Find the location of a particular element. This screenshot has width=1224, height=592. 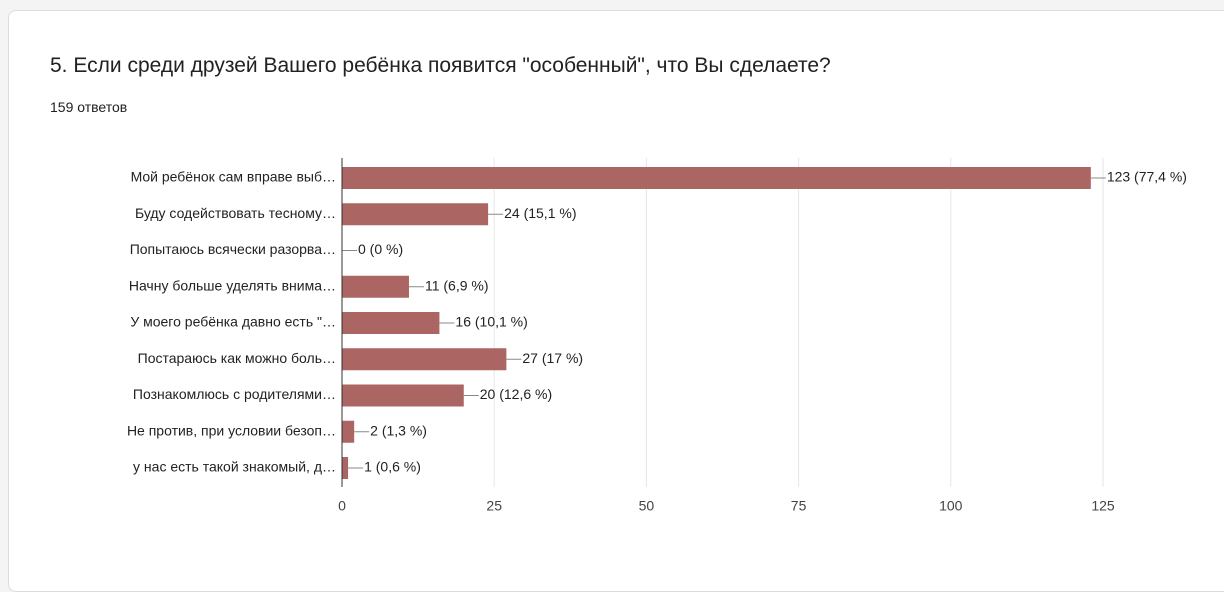

value-label: 123 (77,4 %) is located at coordinates (1147, 177).